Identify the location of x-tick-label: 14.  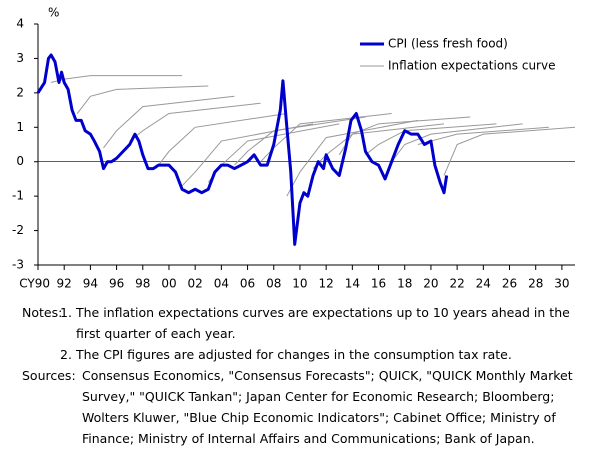
(352, 284).